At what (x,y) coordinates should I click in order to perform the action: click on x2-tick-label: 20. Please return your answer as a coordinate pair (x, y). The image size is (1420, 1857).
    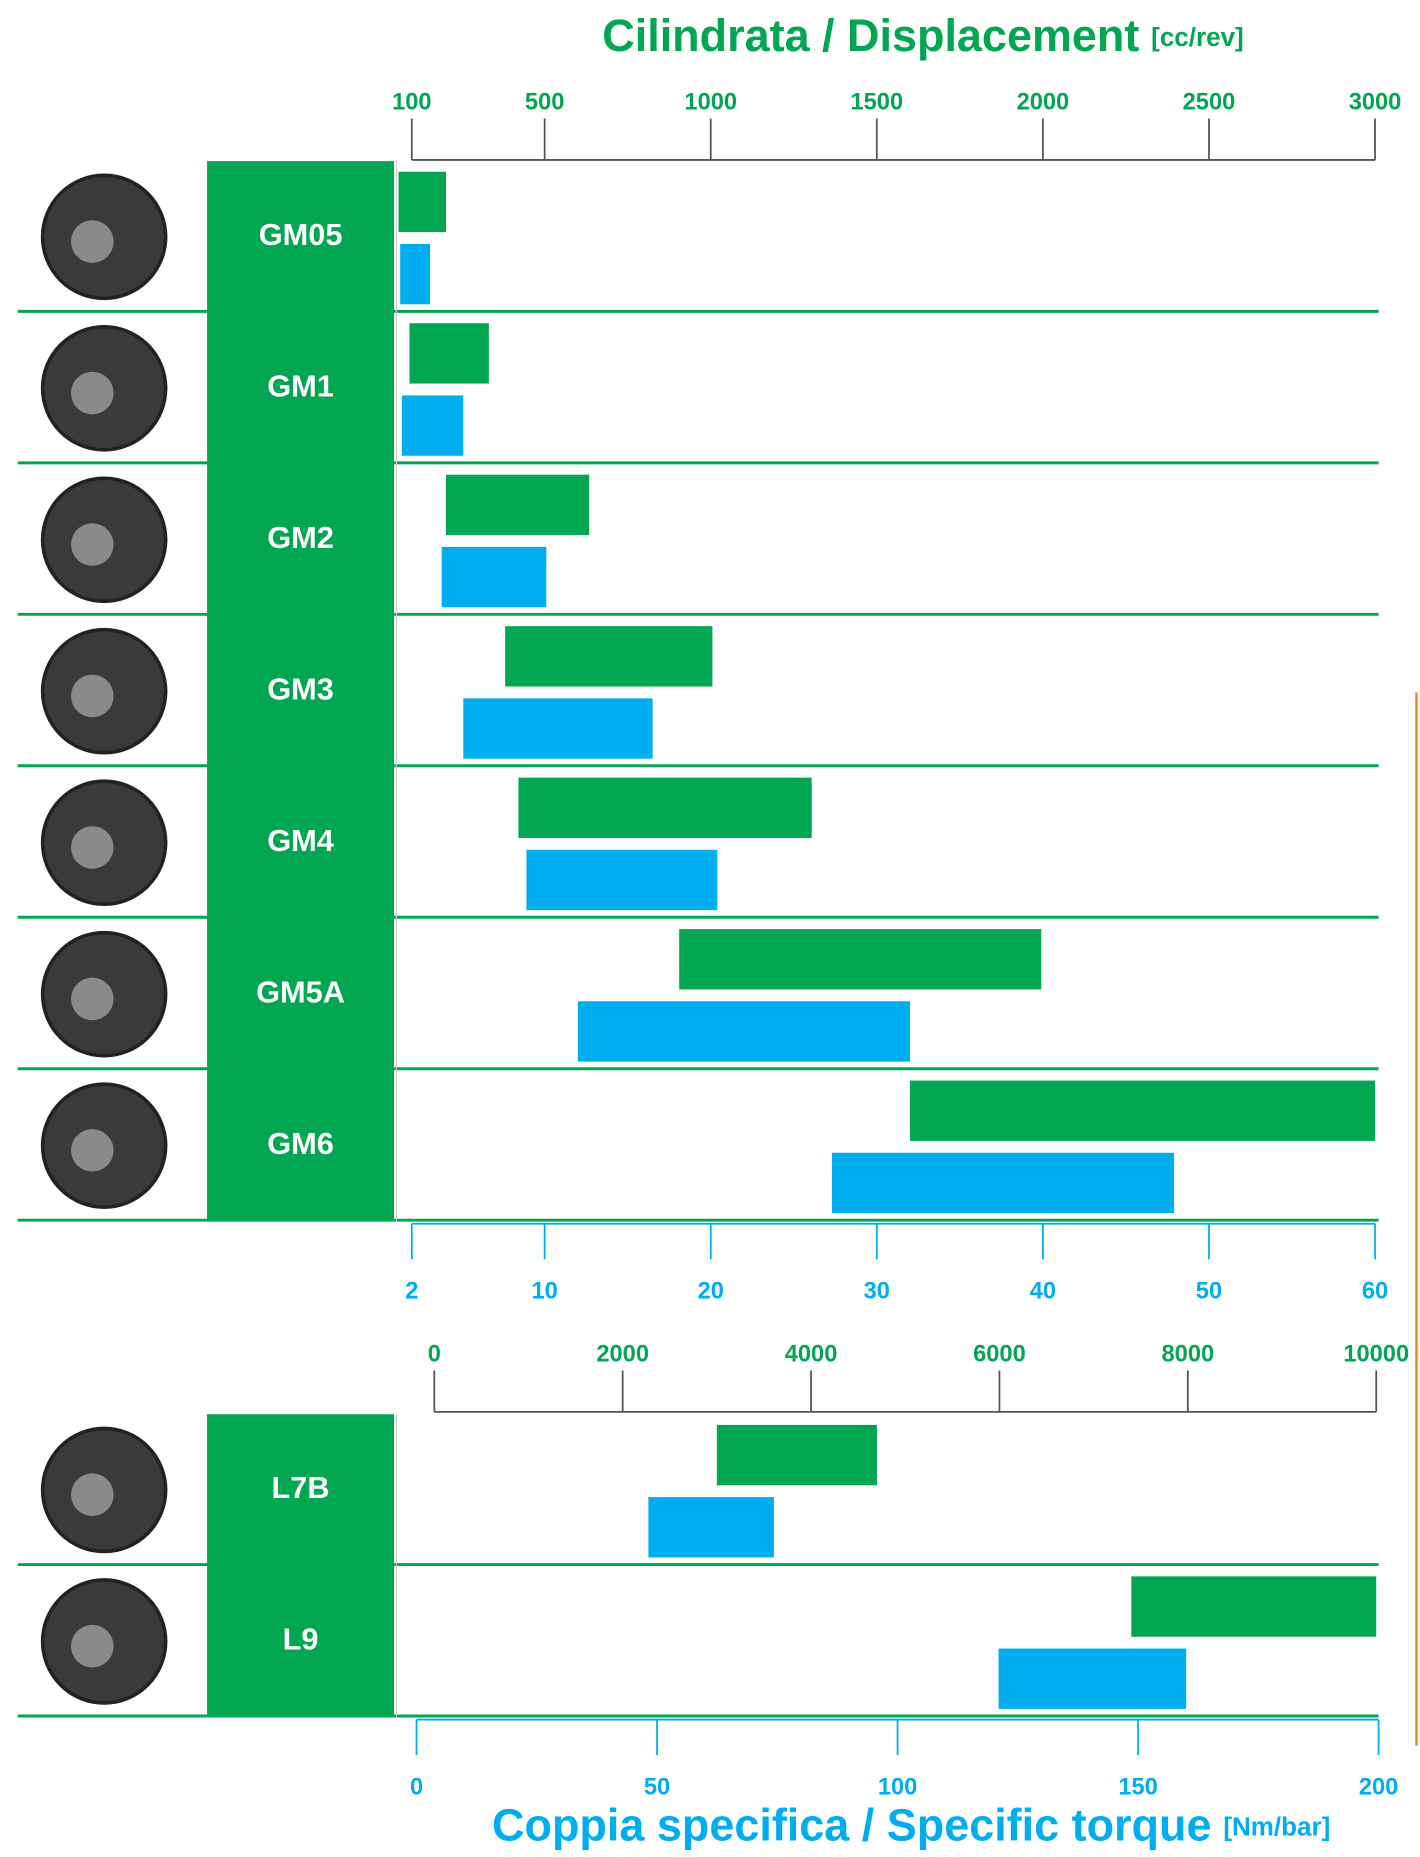
    Looking at the image, I should click on (711, 1292).